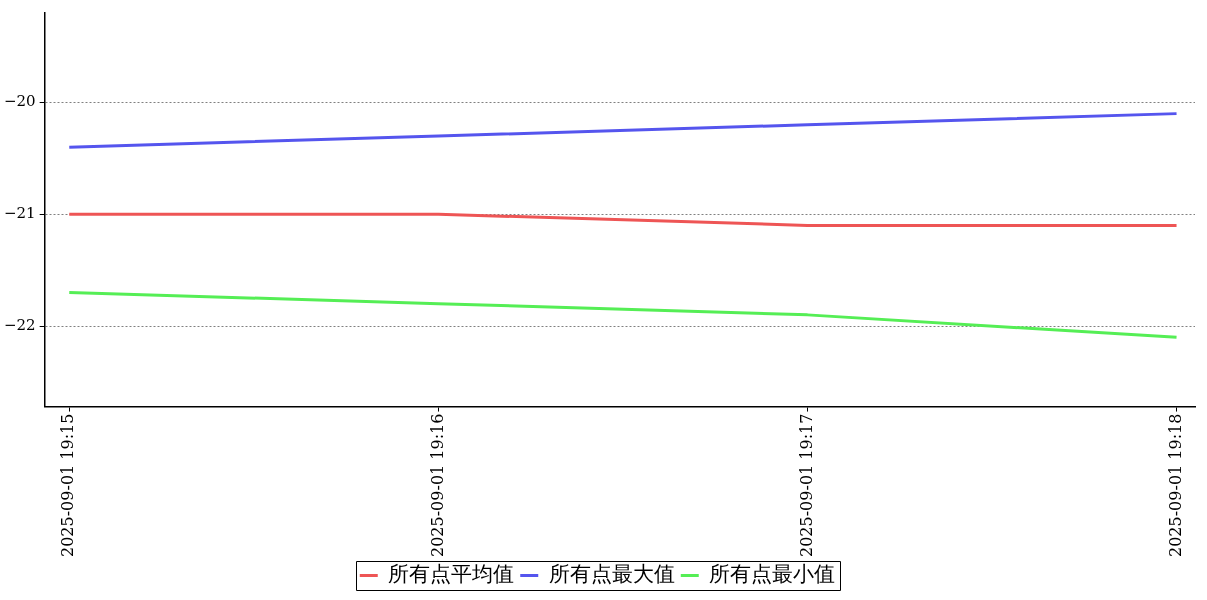 This screenshot has width=1207, height=600. I want to click on x-tick-label: 2025-09-01 19:15, so click(68, 485).